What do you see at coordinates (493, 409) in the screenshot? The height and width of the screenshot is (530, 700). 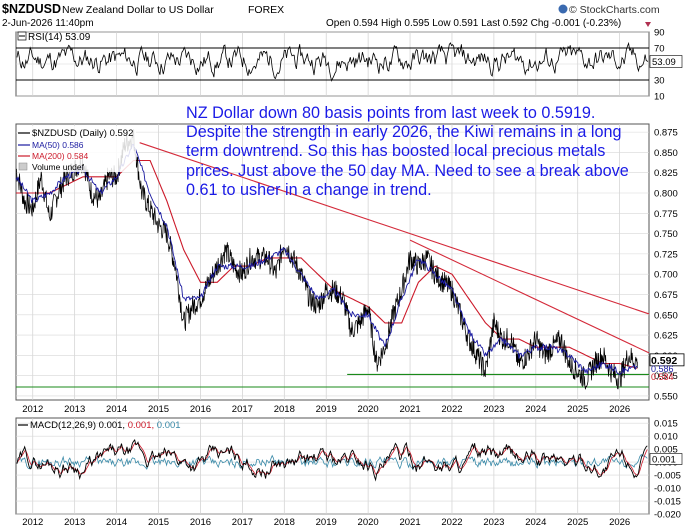 I see `price-x-tick-label: 2023` at bounding box center [493, 409].